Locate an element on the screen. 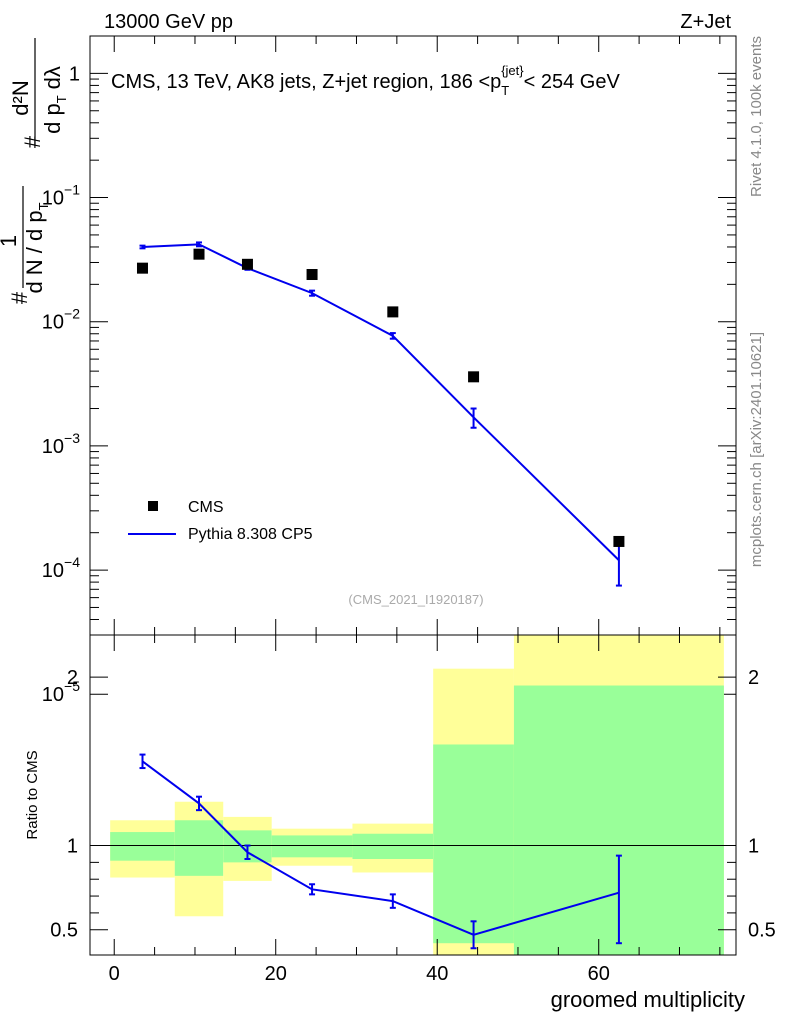  ylabel-d2n: d²N is located at coordinates (20, 97).